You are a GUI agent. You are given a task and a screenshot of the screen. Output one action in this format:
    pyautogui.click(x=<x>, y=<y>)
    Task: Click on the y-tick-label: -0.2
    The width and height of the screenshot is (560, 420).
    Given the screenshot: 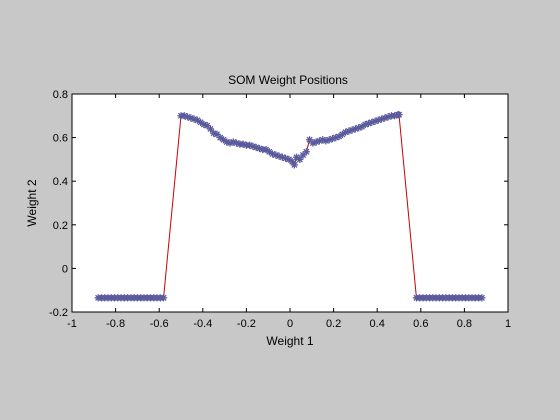 What is the action you would take?
    pyautogui.click(x=58, y=313)
    